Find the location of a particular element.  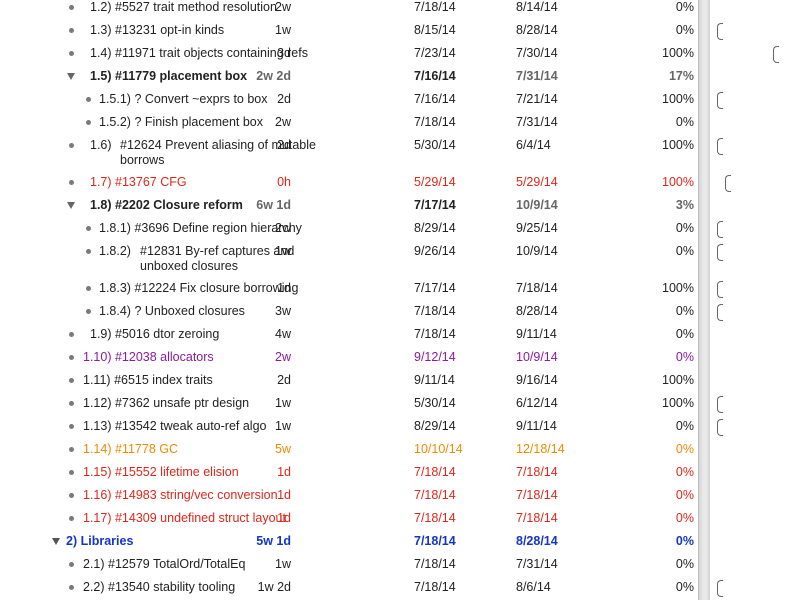

task-title: ? Unboxed closures is located at coordinates (189, 311).